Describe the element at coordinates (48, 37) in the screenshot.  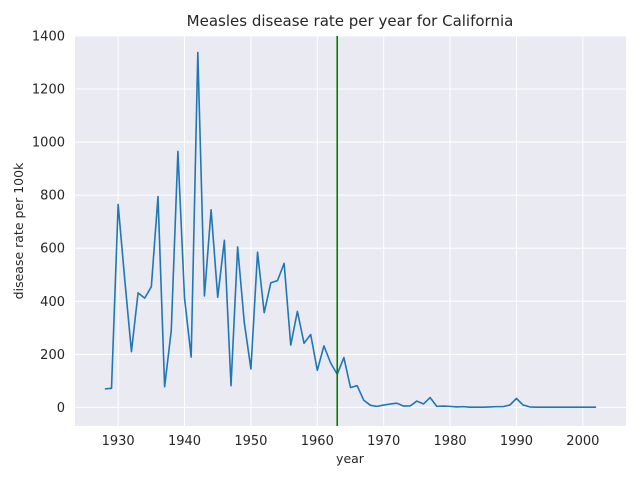
I see `y-tick-label: 1400` at that location.